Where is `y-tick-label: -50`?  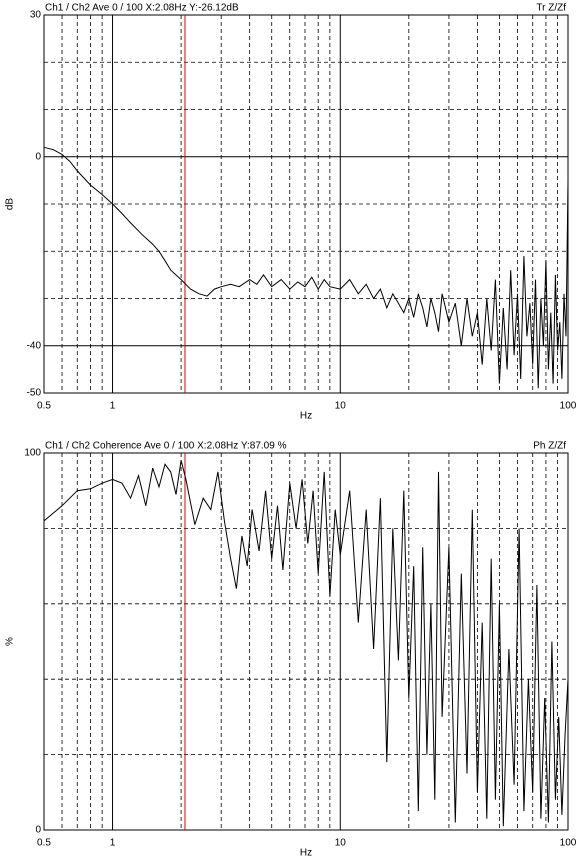 y-tick-label: -50 is located at coordinates (34, 393).